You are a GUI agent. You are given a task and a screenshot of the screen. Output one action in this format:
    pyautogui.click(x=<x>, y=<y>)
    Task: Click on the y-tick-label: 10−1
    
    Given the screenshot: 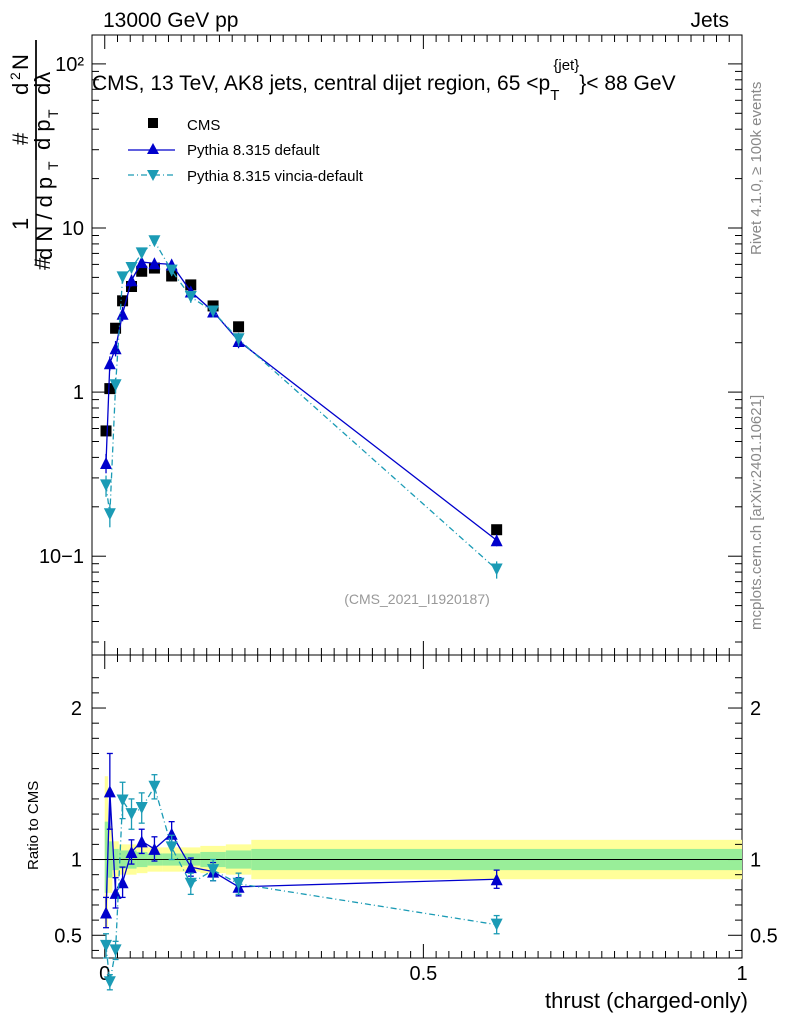 What is the action you would take?
    pyautogui.click(x=61, y=557)
    